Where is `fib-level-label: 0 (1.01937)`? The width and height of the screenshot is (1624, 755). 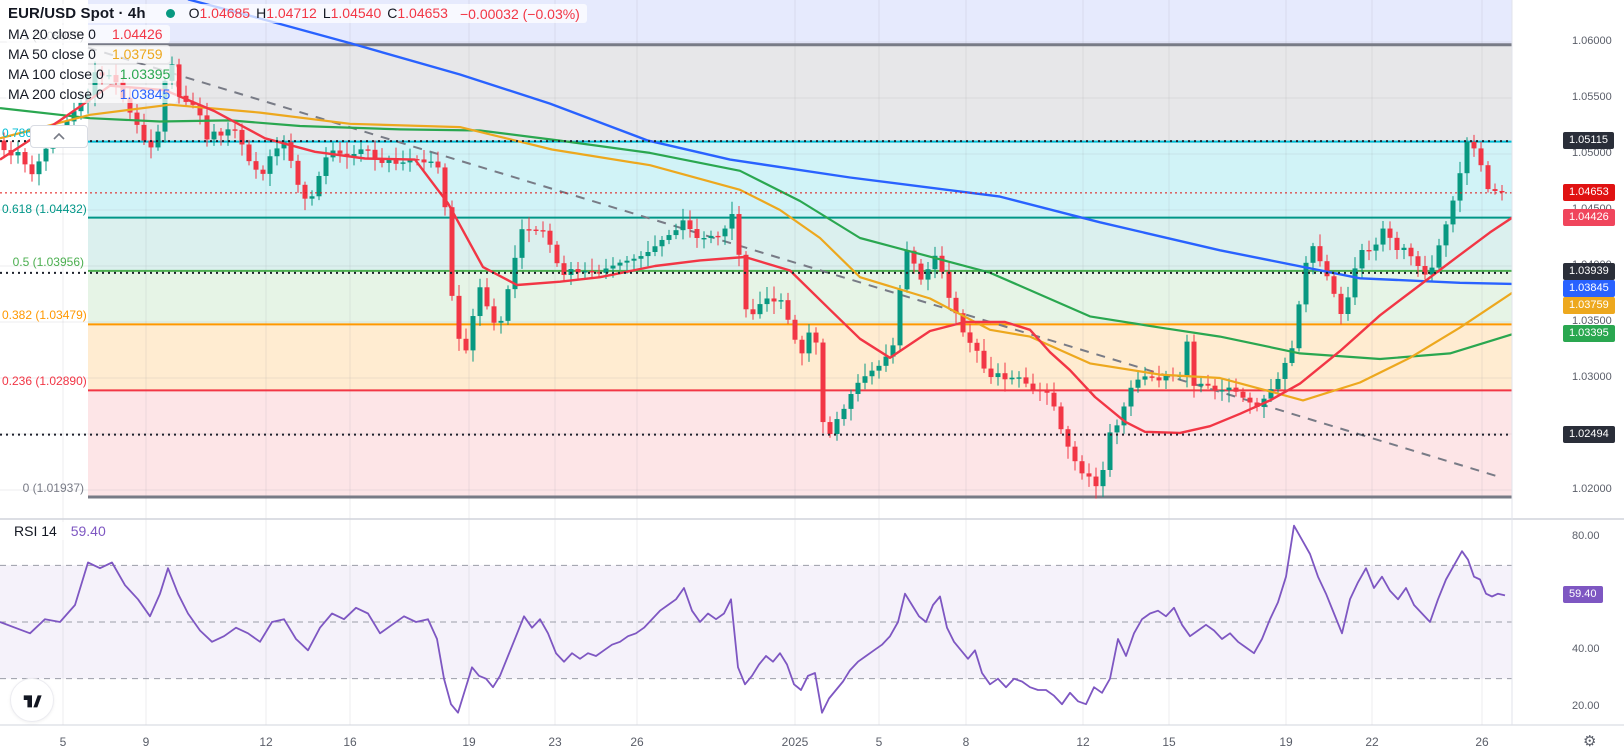 fib-level-label: 0 (1.01937) is located at coordinates (53, 488).